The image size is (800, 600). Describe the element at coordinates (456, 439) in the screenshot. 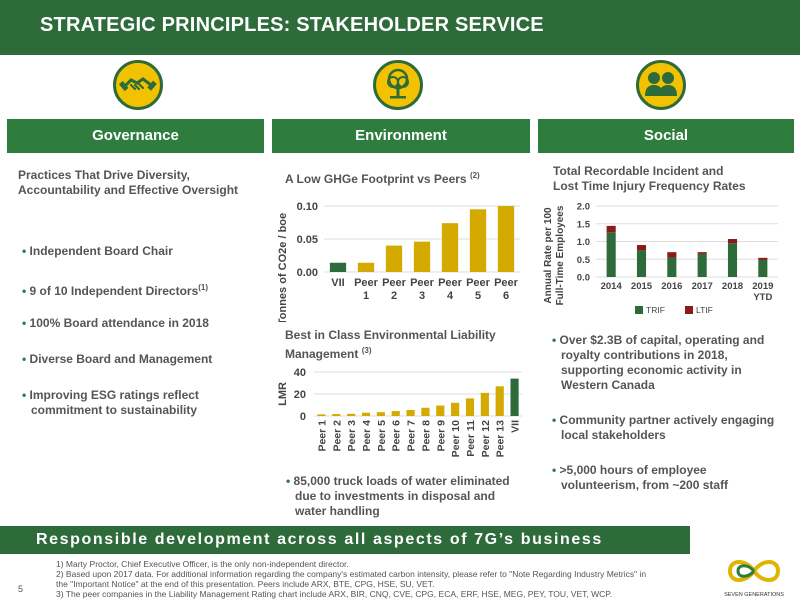

I see `x-tick-label: Peer 10` at that location.